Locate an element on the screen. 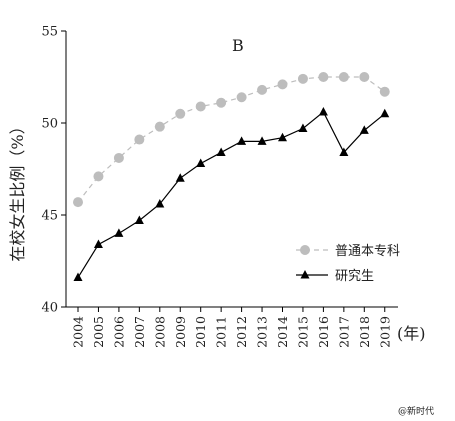  x-tick-label: 2005 is located at coordinates (98, 332).